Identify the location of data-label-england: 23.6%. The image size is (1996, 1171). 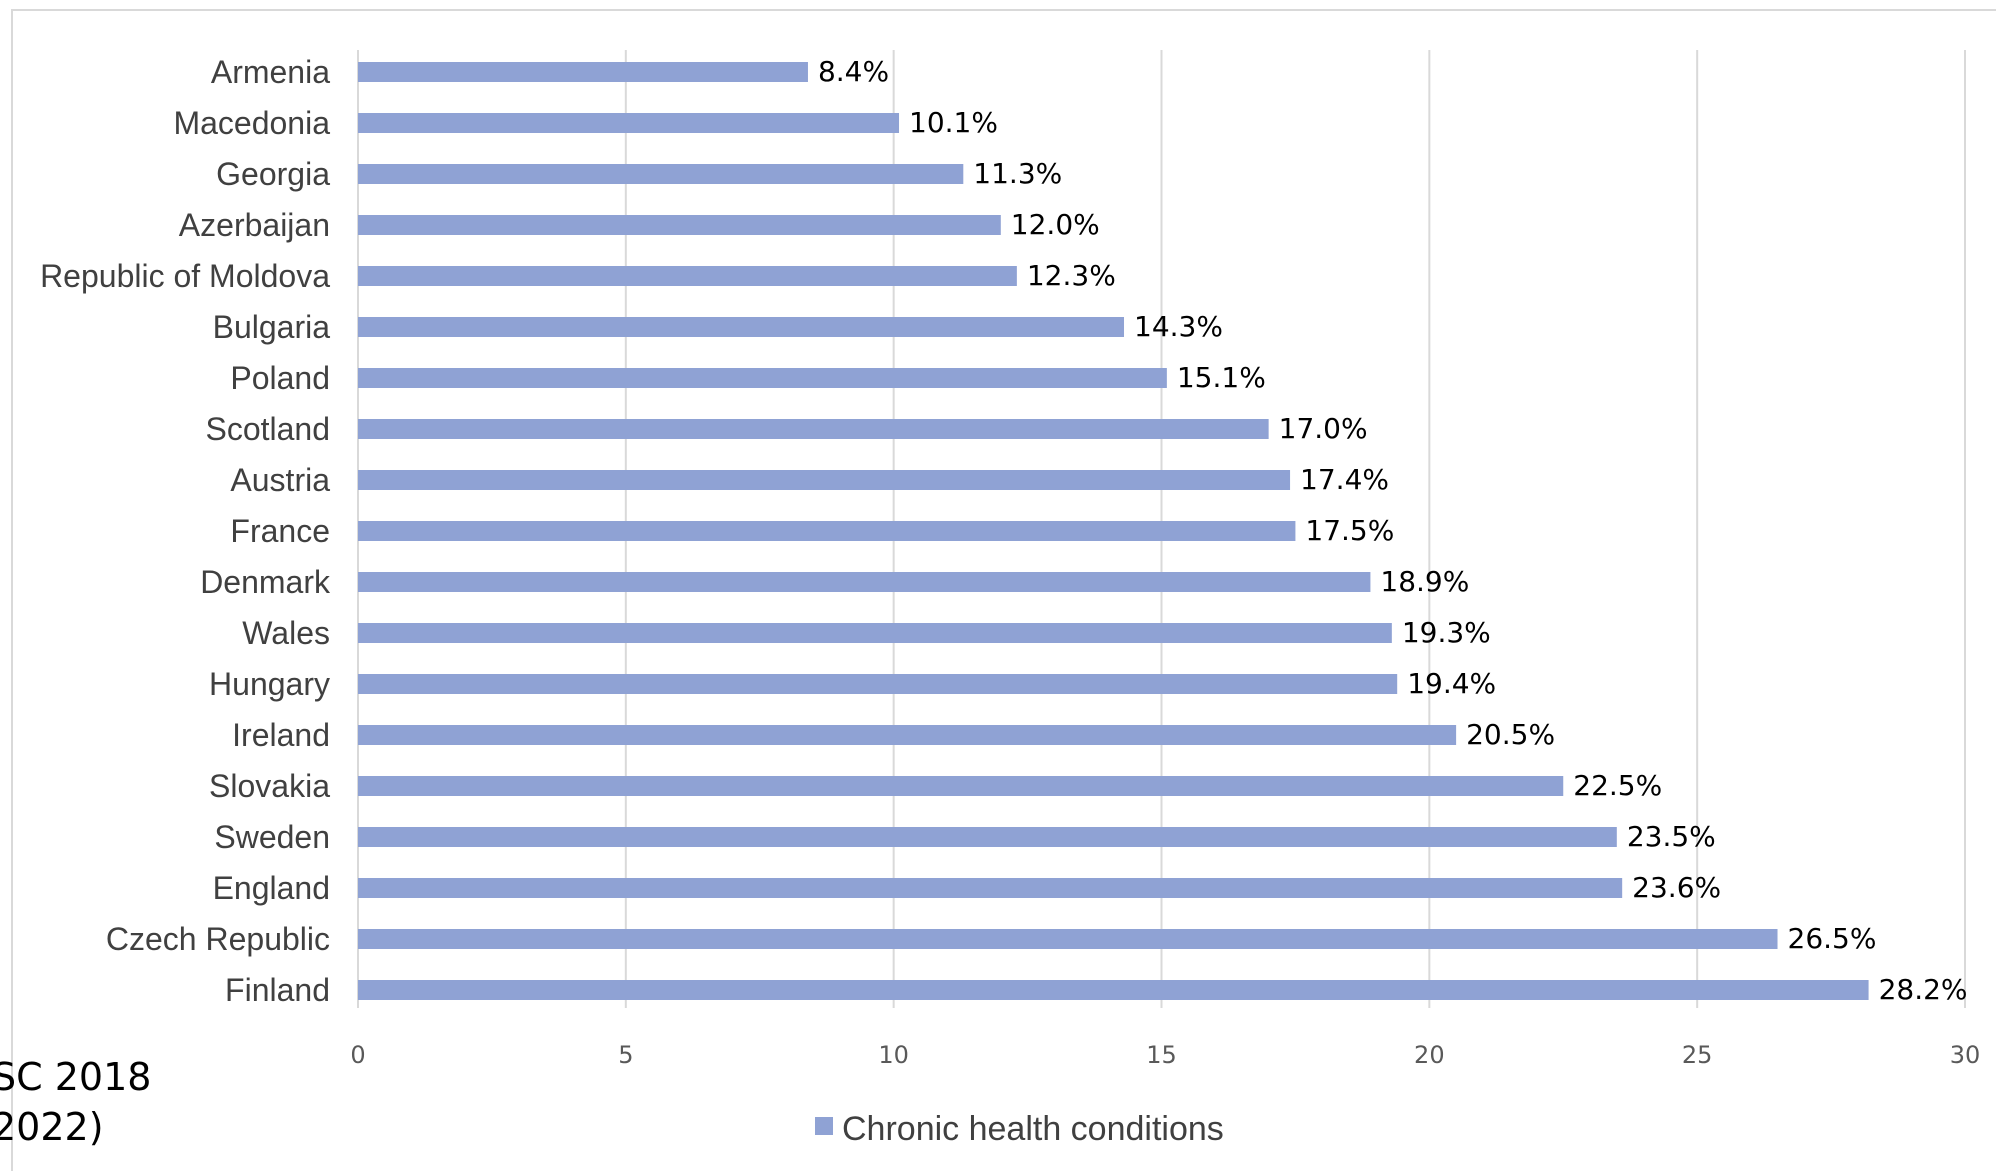
(1676, 887).